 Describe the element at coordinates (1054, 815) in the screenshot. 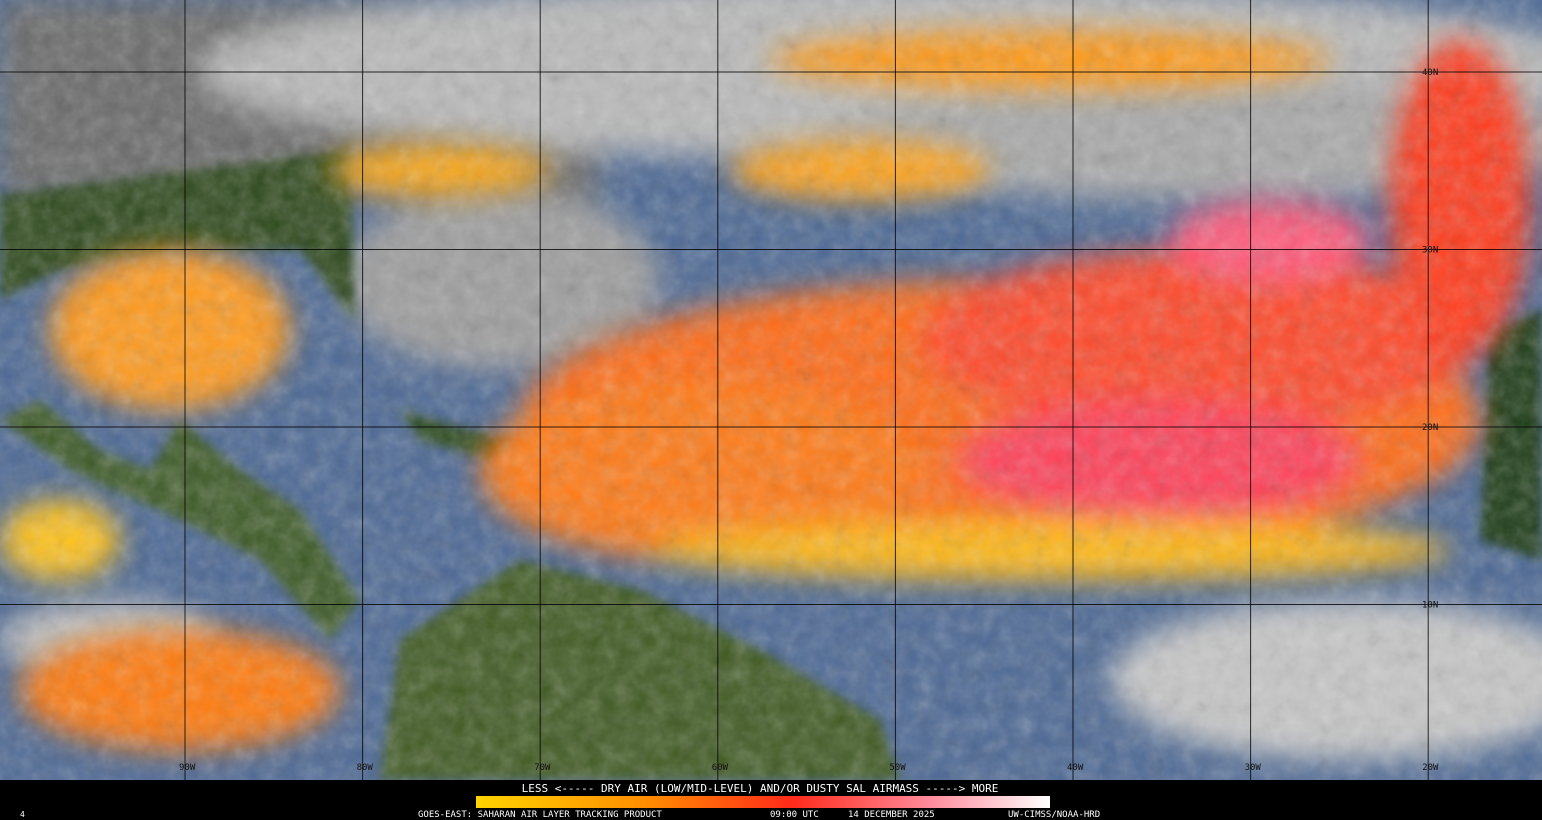

I see `credit: UW-CIMSS/NOAA-HRD` at that location.